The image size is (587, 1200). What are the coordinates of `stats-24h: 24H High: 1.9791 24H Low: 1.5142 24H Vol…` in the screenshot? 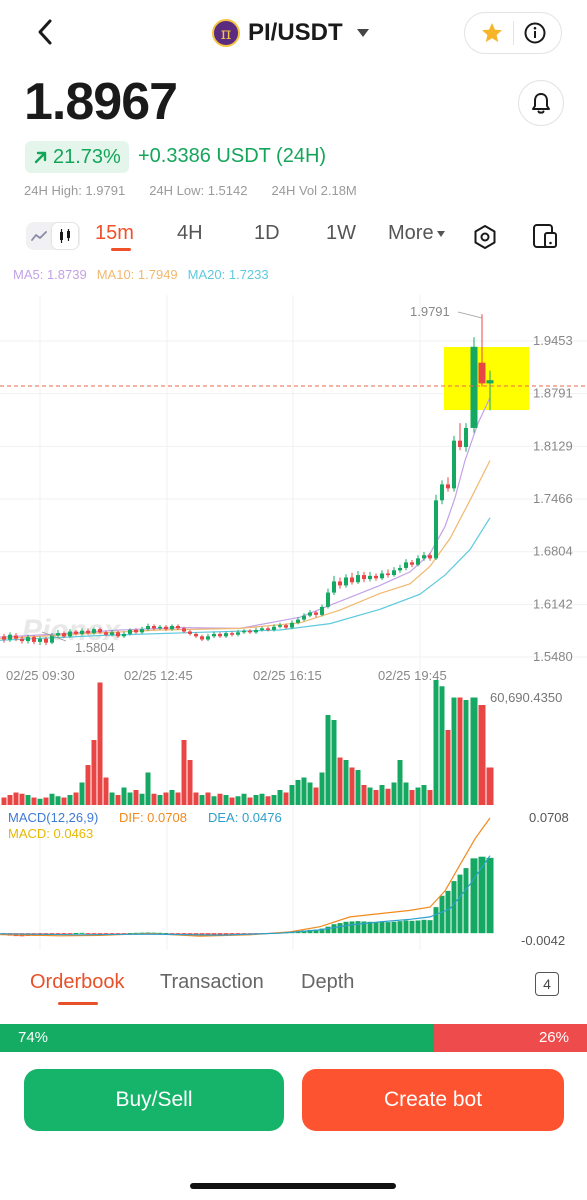 It's located at (190, 190).